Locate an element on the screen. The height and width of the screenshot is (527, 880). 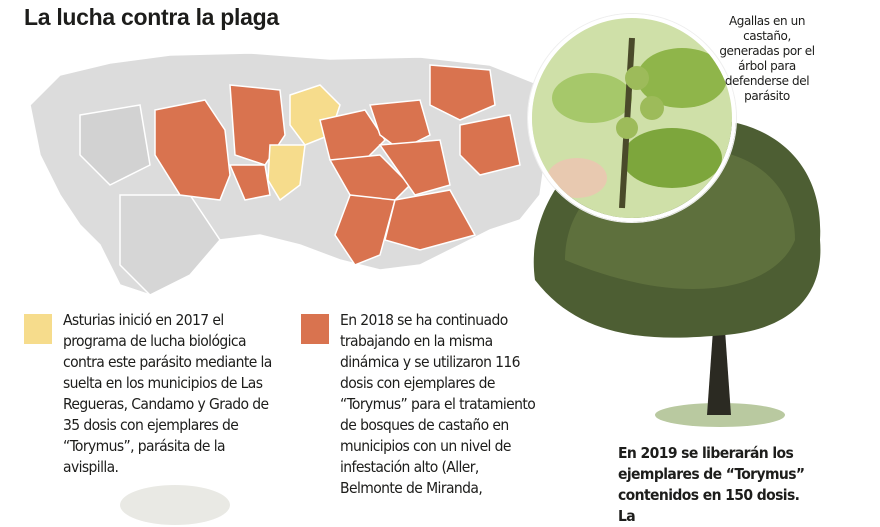
decorative-shape is located at coordinates (175, 505).